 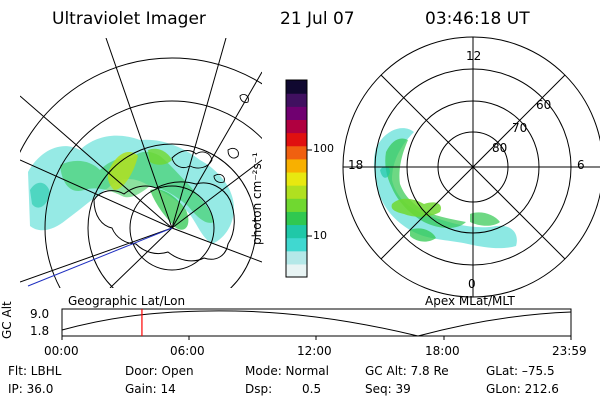 What do you see at coordinates (520, 371) in the screenshot?
I see `status-glat: GLat: –75.5` at bounding box center [520, 371].